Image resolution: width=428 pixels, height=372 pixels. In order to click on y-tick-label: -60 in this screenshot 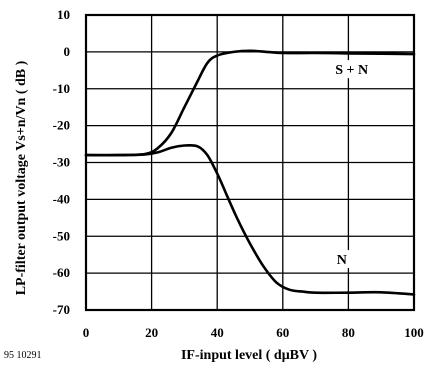, I will do `click(61, 272)`.